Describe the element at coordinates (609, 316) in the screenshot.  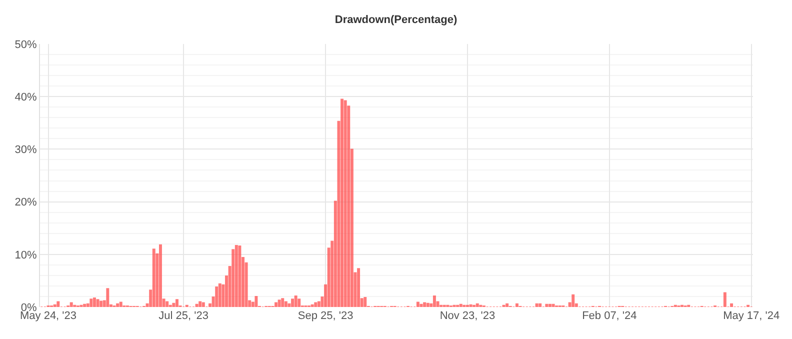
I see `x-tick-label: Feb 07, '24` at that location.